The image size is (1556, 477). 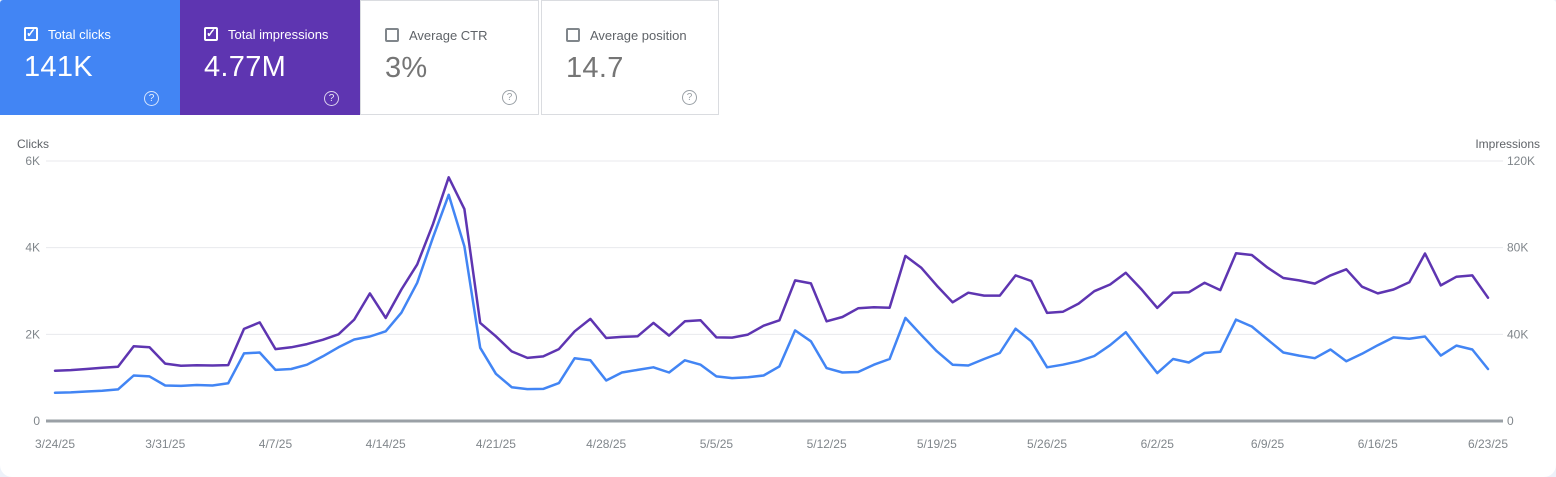 What do you see at coordinates (1488, 444) in the screenshot?
I see `x-axis-tick: 6/23/25` at bounding box center [1488, 444].